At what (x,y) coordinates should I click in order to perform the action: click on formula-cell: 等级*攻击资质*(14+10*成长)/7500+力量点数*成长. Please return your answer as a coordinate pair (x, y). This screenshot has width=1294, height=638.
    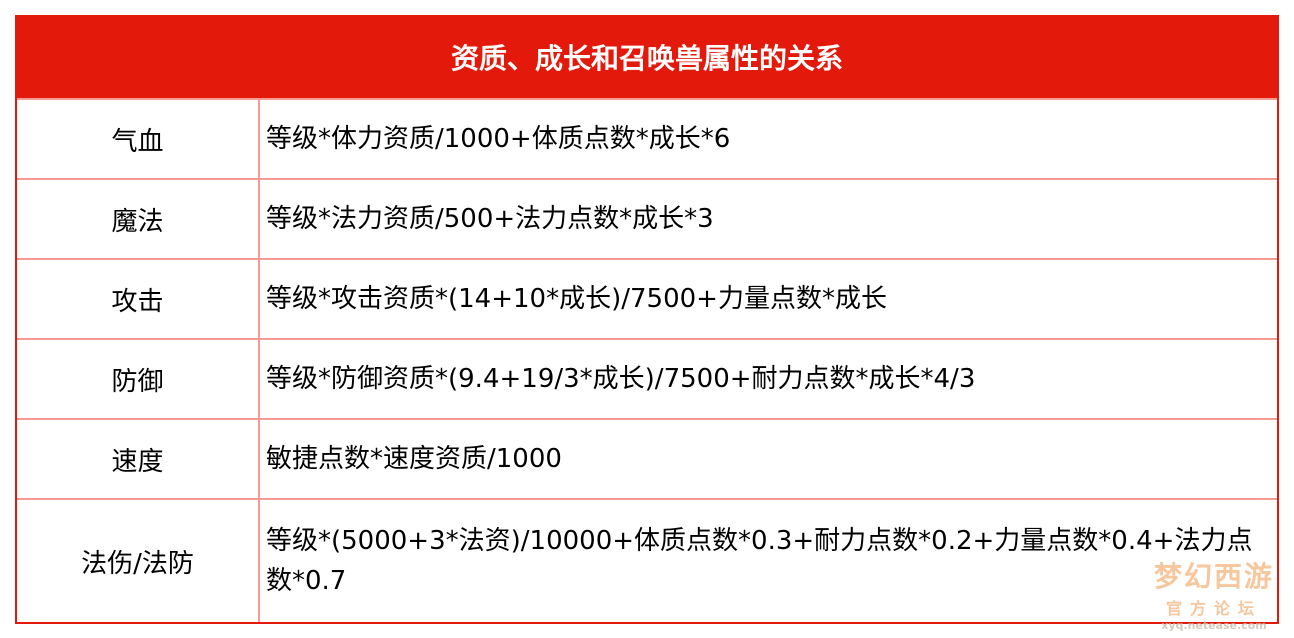
    Looking at the image, I should click on (576, 299).